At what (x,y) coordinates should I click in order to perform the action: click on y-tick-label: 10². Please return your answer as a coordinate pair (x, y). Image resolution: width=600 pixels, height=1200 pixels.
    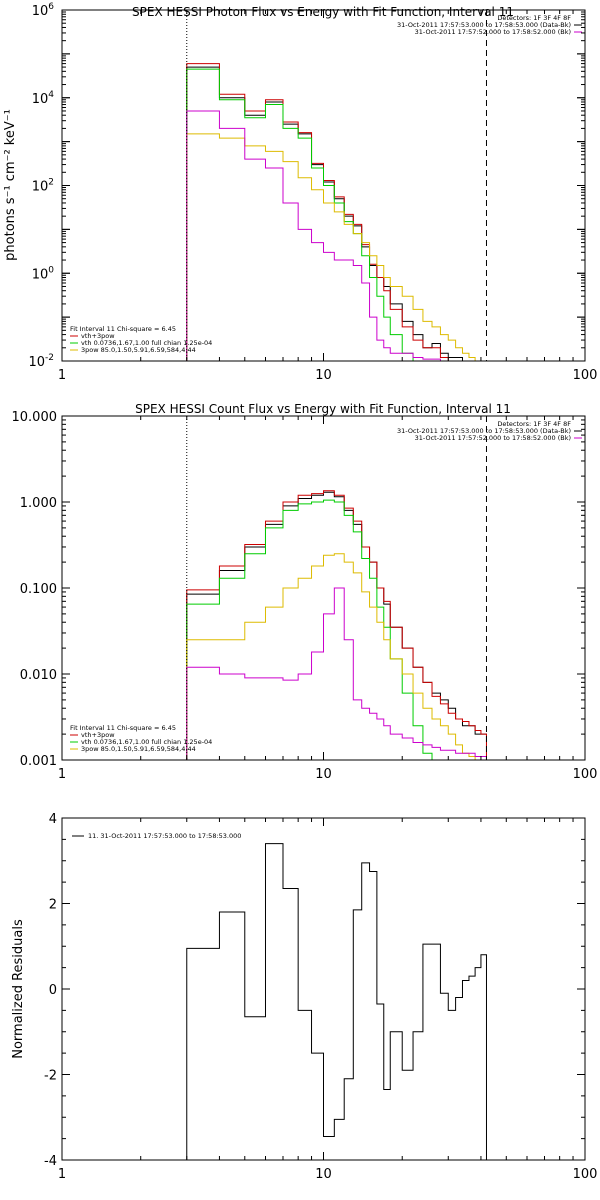
    Looking at the image, I should click on (43, 186).